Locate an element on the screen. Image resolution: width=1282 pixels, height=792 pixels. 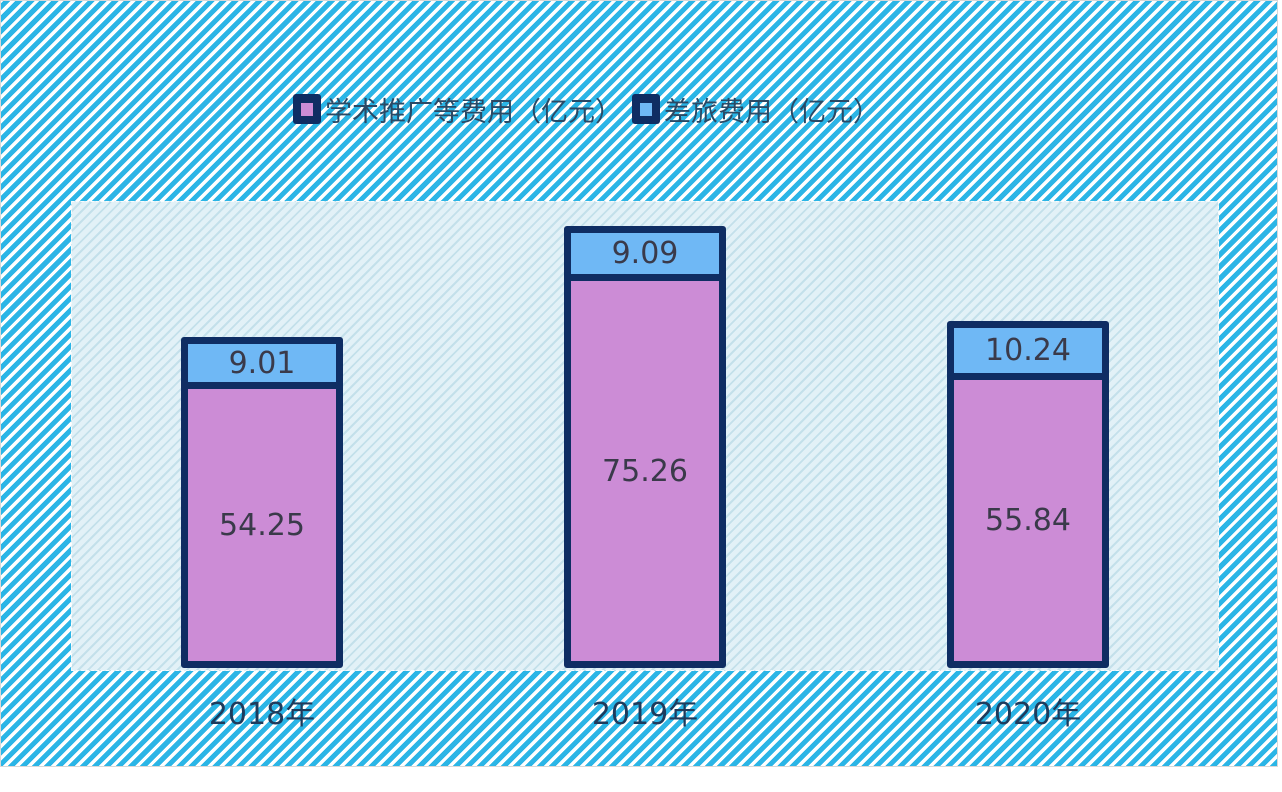
data-label: 9.09 is located at coordinates (645, 253).